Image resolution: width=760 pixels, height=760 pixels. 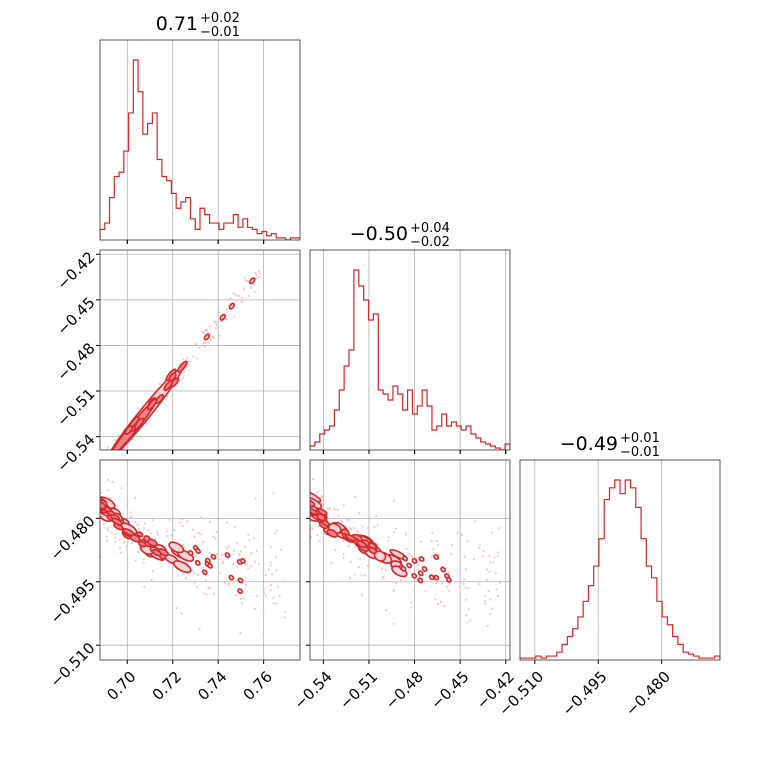 What do you see at coordinates (73, 665) in the screenshot?
I see `y-tick-label: −0.510` at bounding box center [73, 665].